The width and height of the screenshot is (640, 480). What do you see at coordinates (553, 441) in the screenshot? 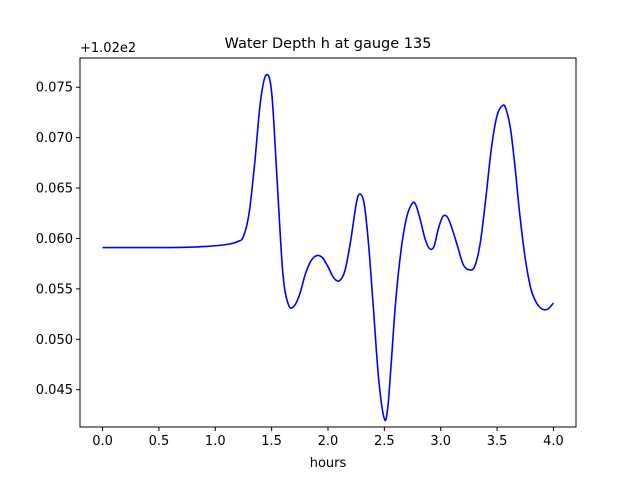
I see `x-tick-label: 4.0` at bounding box center [553, 441].